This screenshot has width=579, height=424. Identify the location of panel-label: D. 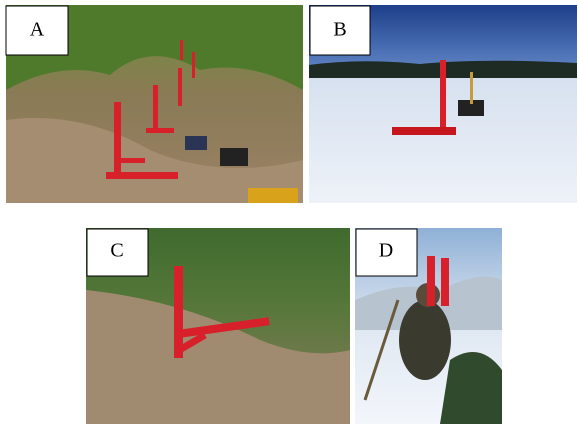
(386, 251).